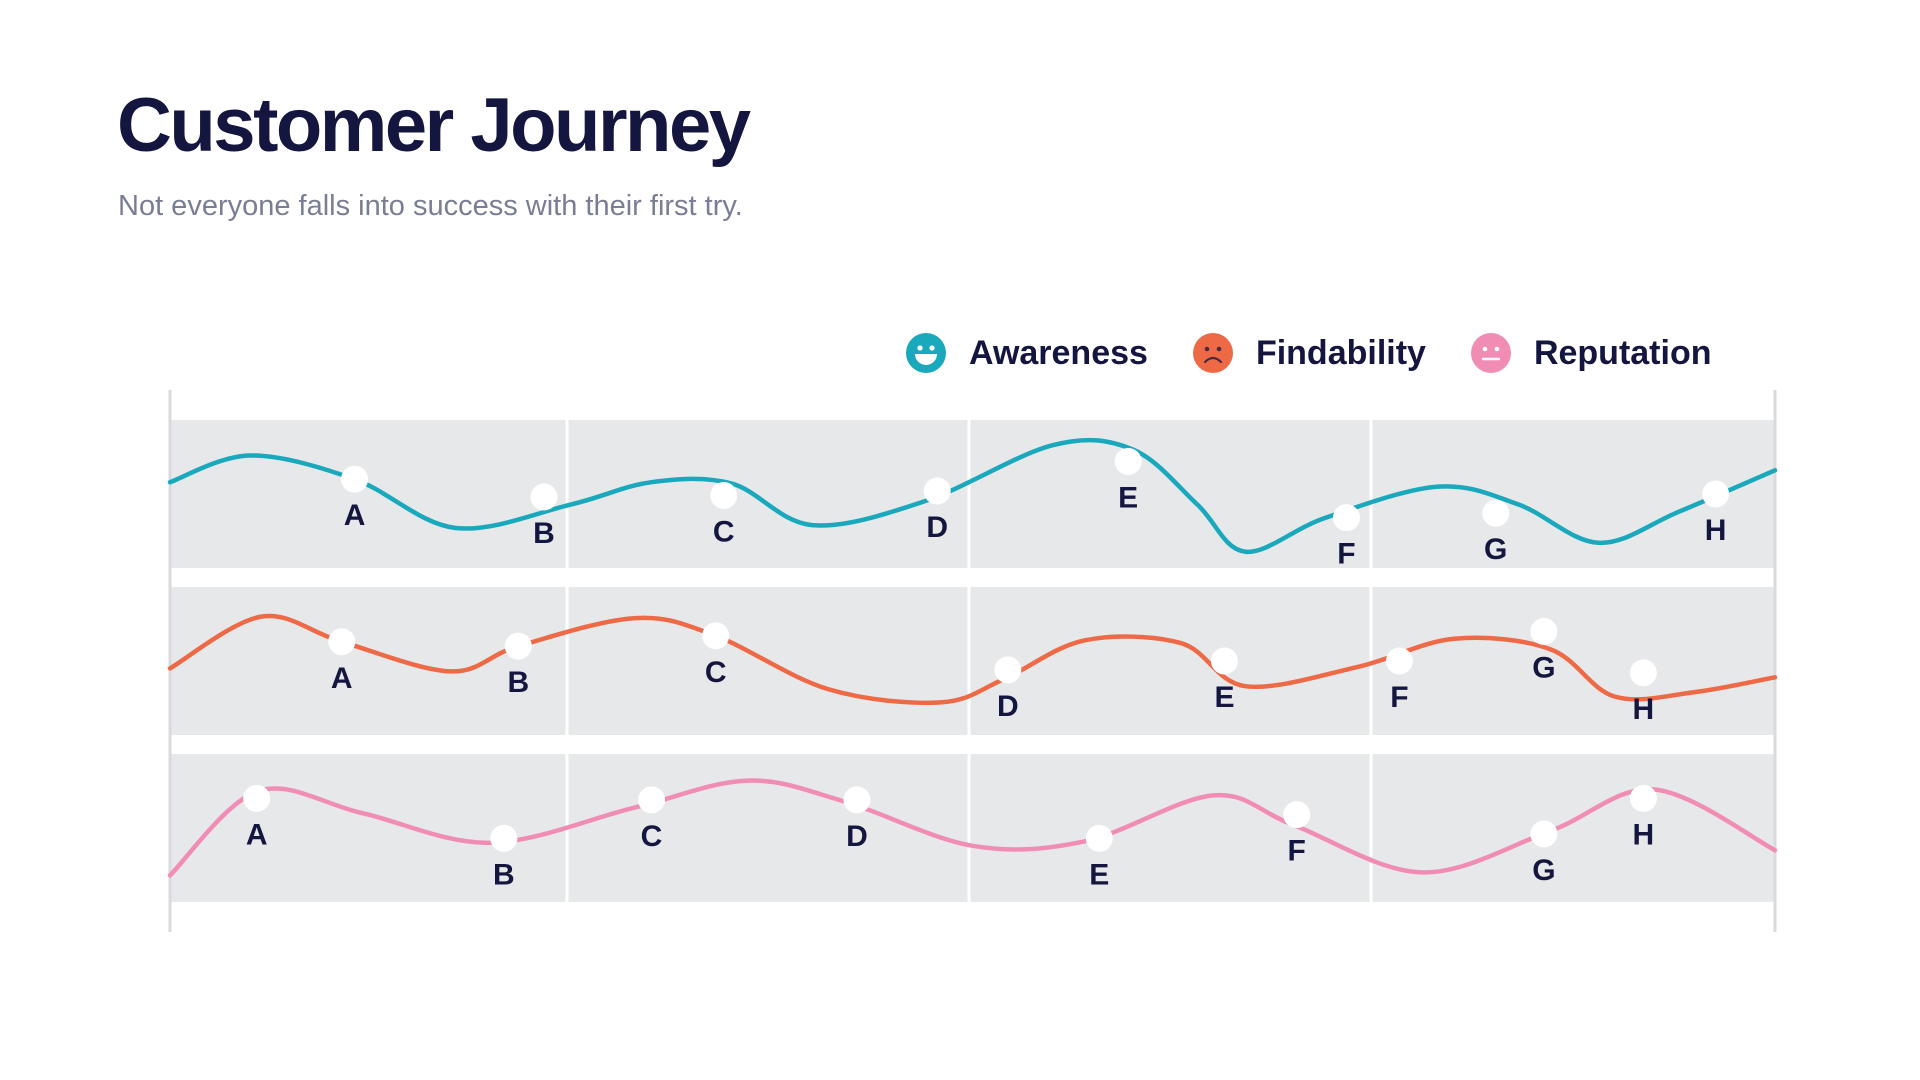 This screenshot has width=1920, height=1080. Describe the element at coordinates (1399, 697) in the screenshot. I see `point-label-findability-f: F` at that location.